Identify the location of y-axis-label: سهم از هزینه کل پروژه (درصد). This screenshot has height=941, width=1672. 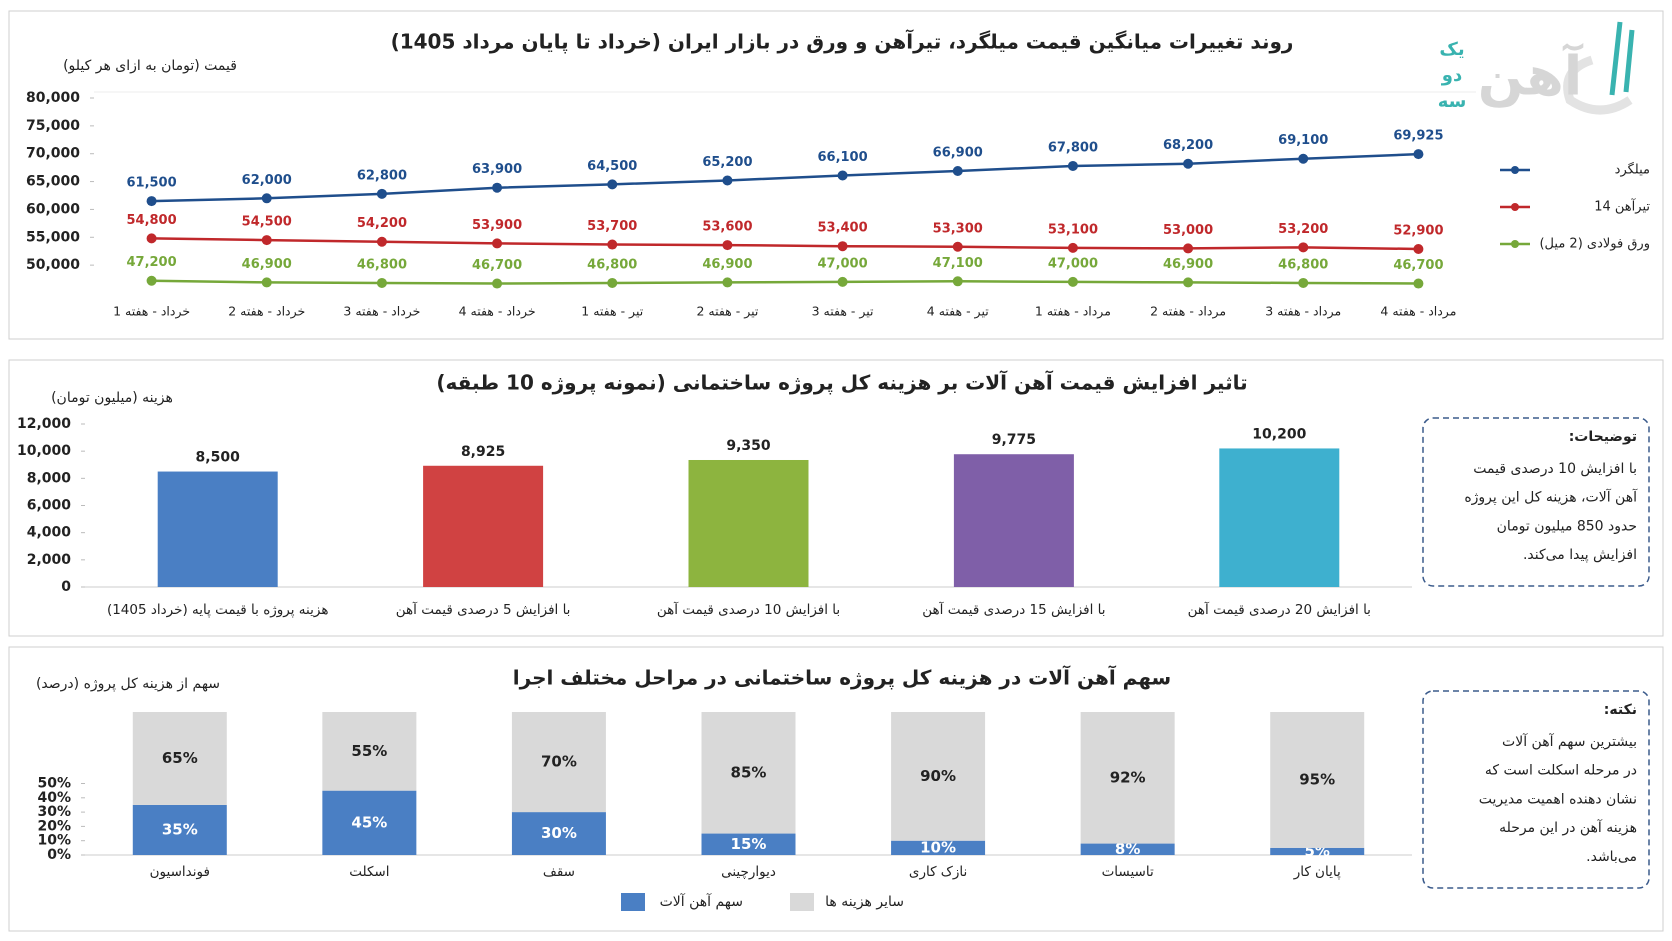
(128, 684).